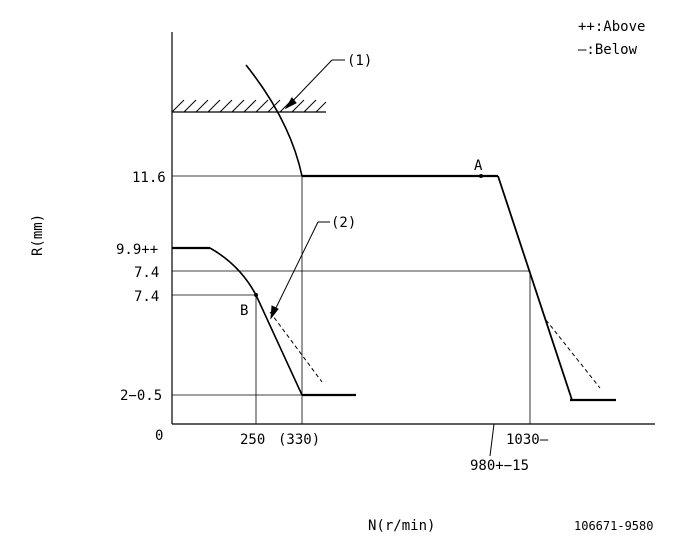 The width and height of the screenshot is (681, 549). I want to click on callout-2-leader, so click(300, 270).